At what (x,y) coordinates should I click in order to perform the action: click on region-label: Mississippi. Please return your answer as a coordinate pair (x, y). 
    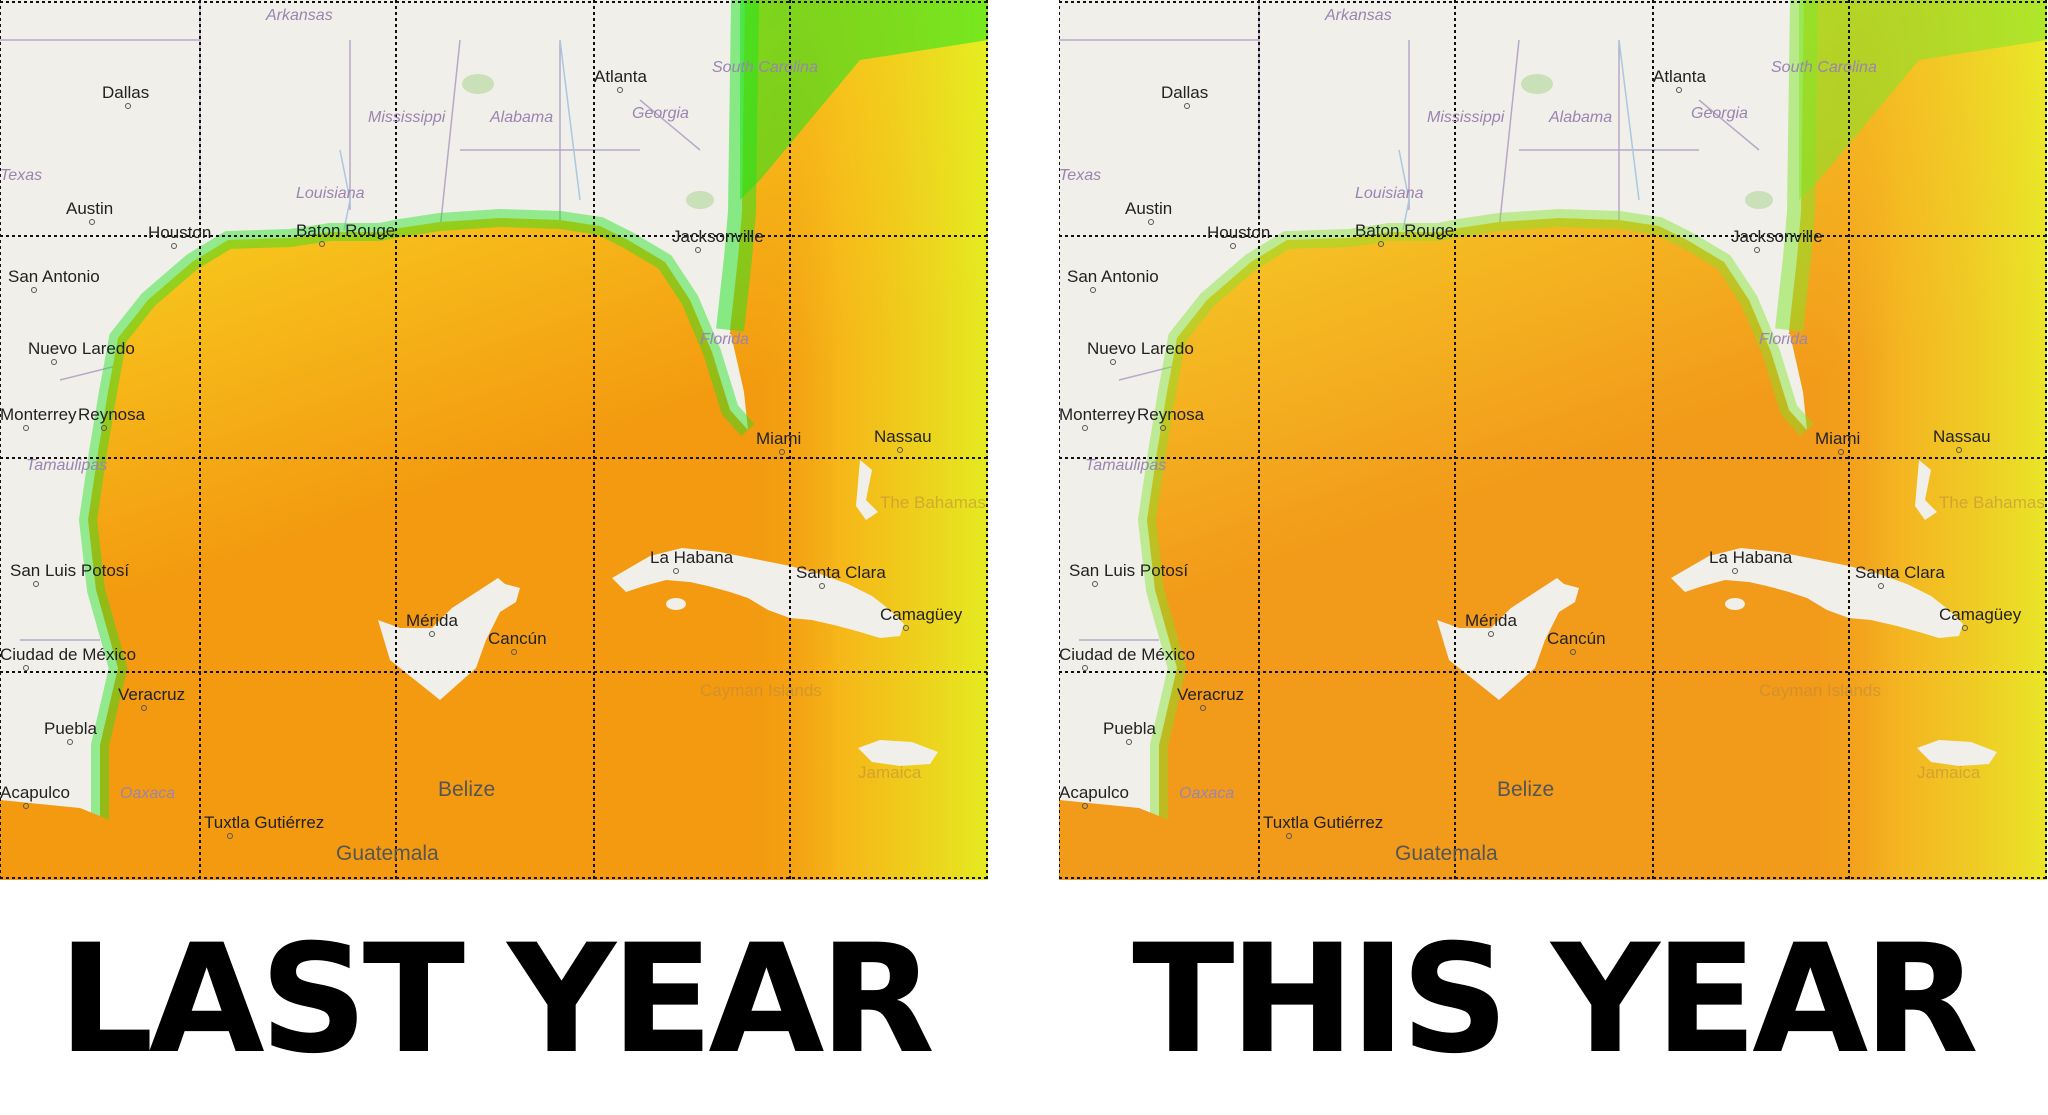
    Looking at the image, I should click on (1466, 117).